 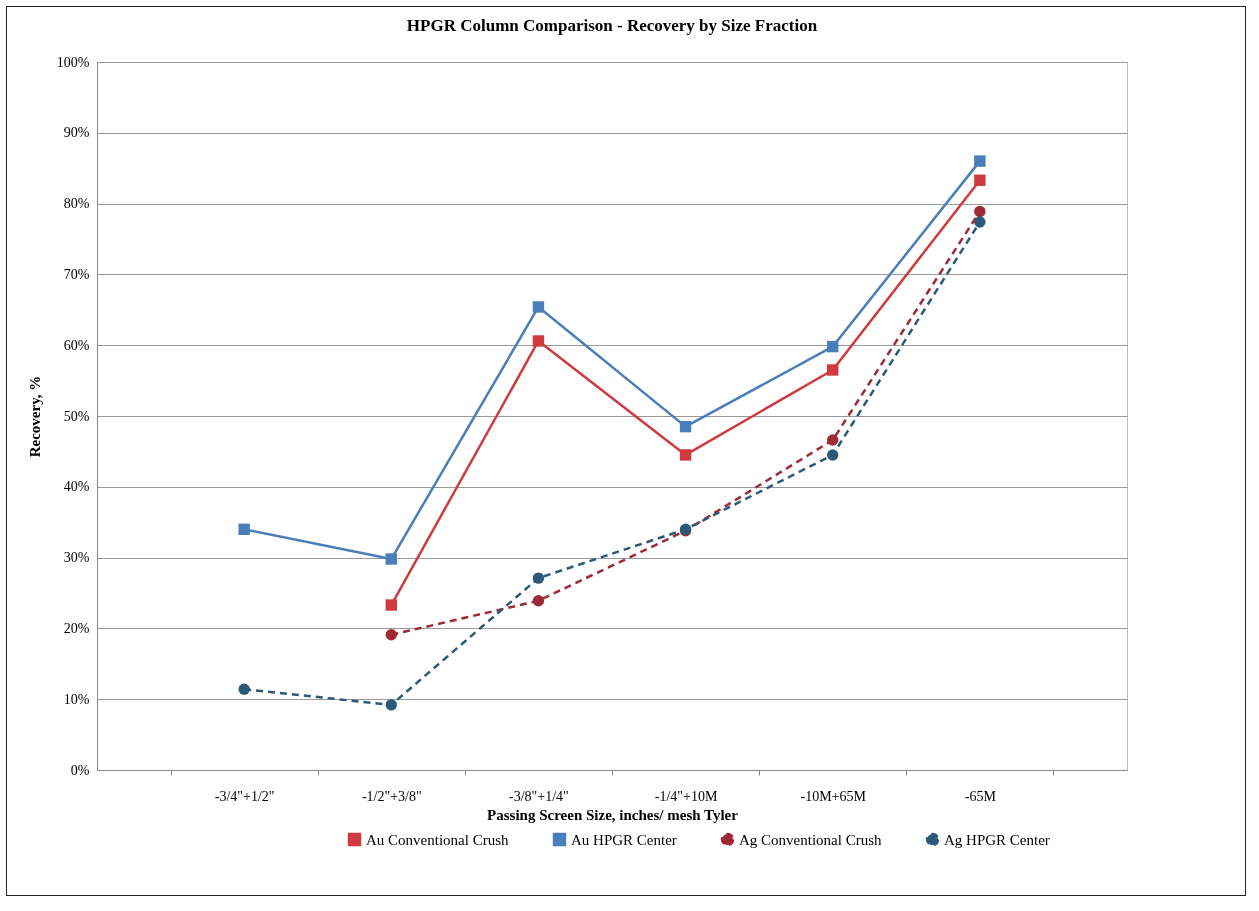 I want to click on y-tick-label: 100%, so click(x=73, y=62).